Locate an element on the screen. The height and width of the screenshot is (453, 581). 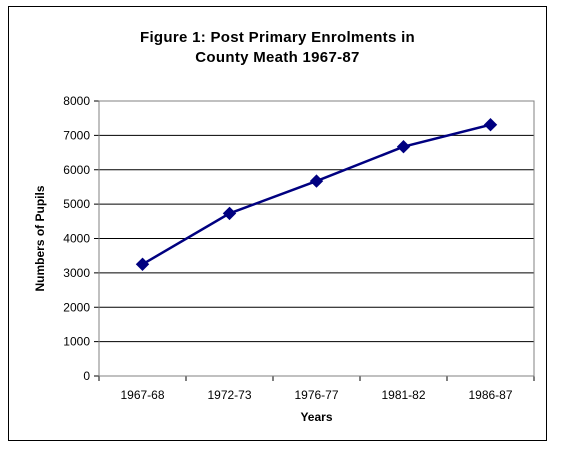
x-tick-labels: 1967-68 1972-73 1976-77 1981-82 1986-87 is located at coordinates (316, 395).